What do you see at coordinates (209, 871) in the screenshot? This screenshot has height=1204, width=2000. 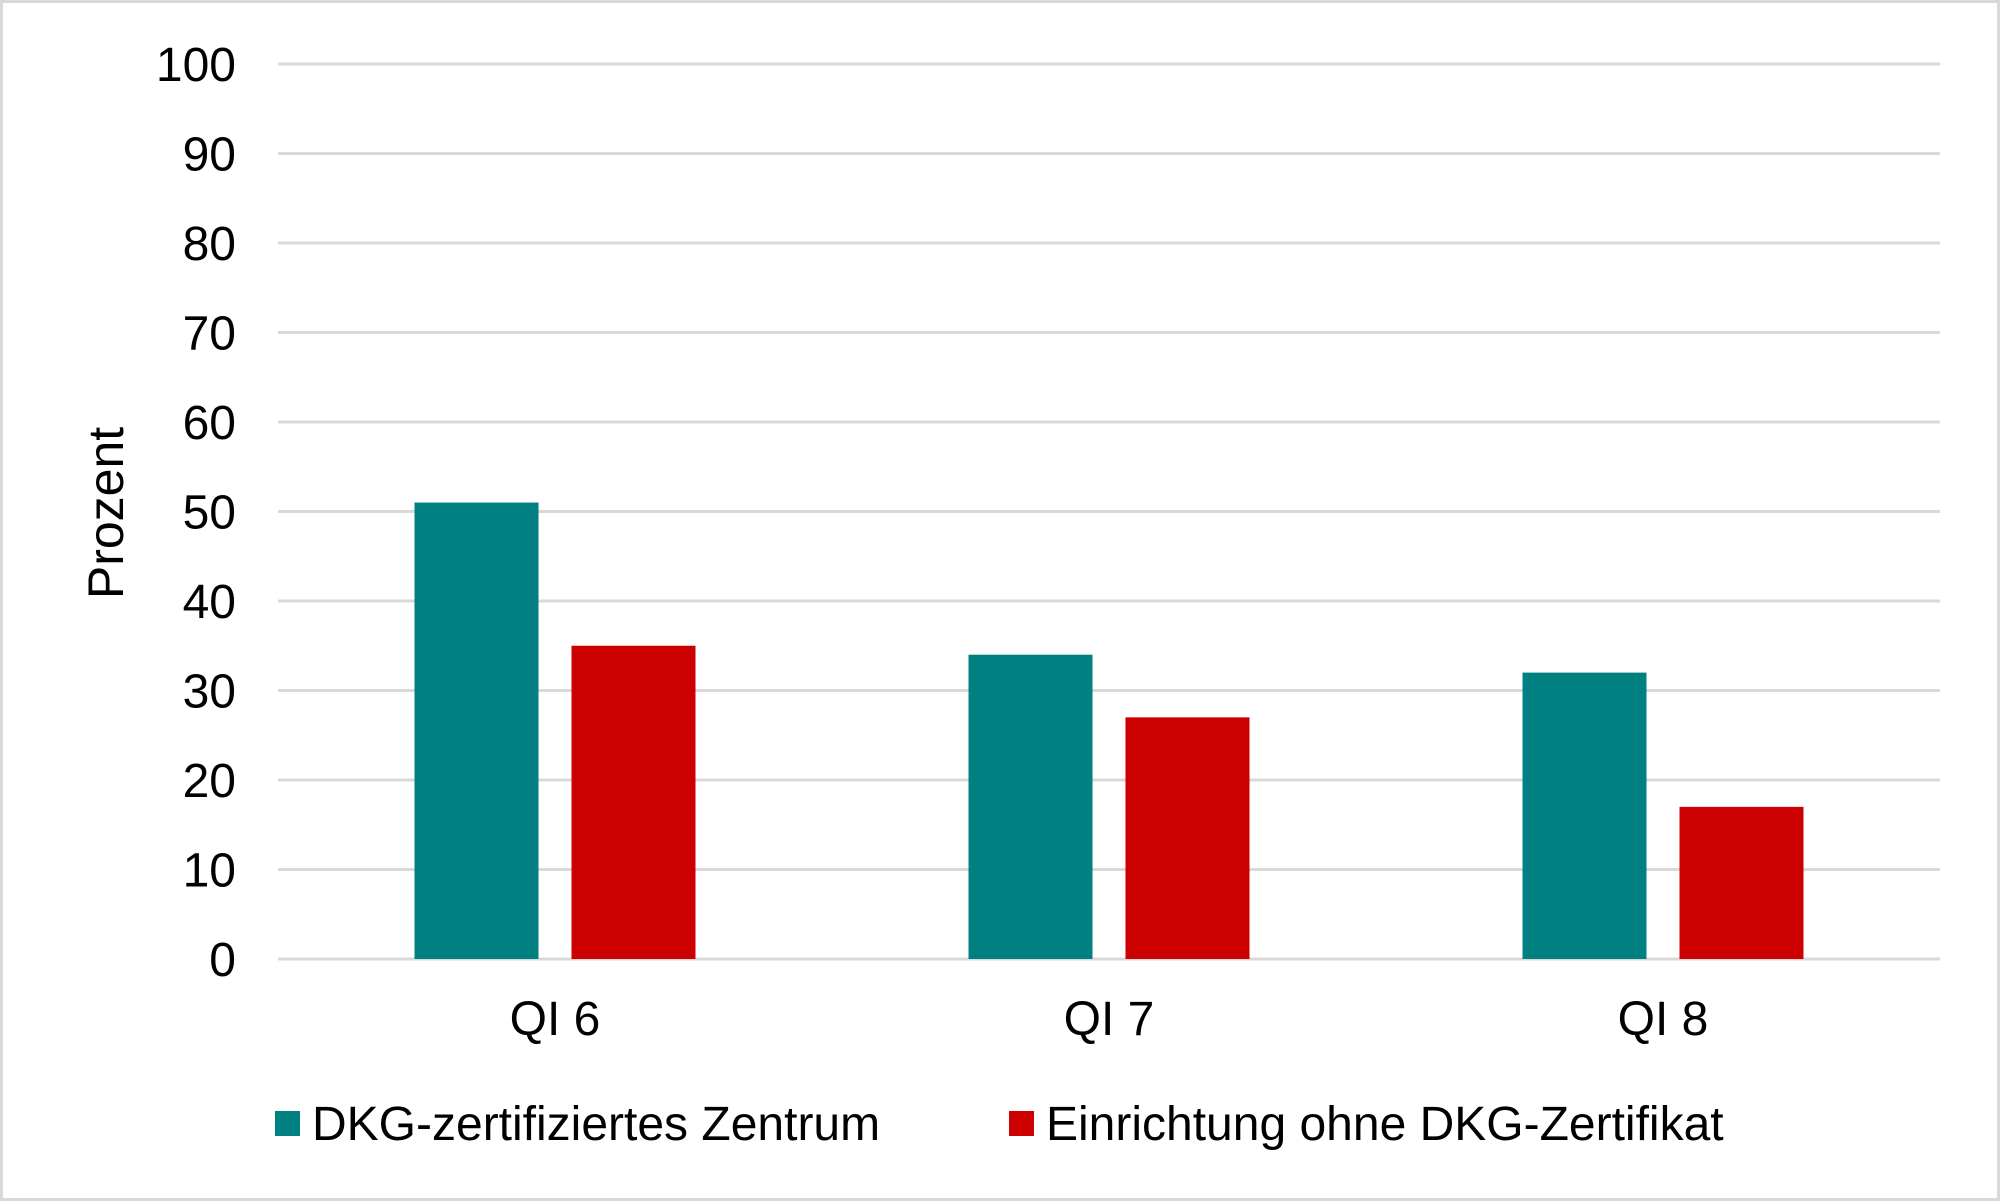 I see `y-tick-label: 10` at bounding box center [209, 871].